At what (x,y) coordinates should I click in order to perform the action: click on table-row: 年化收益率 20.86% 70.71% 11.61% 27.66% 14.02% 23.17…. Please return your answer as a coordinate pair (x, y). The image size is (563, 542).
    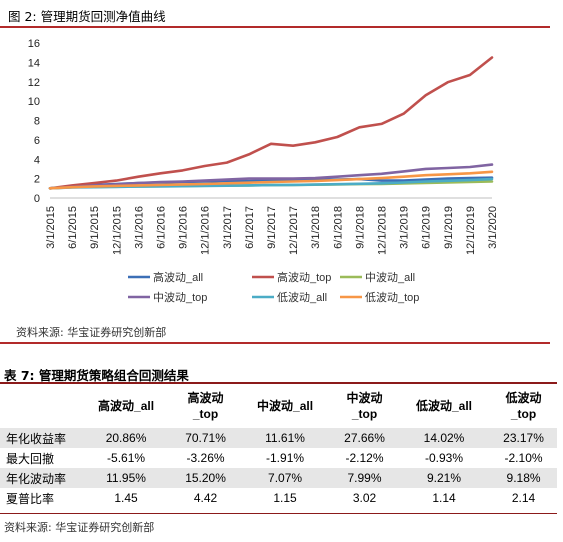
    Looking at the image, I should click on (278, 438).